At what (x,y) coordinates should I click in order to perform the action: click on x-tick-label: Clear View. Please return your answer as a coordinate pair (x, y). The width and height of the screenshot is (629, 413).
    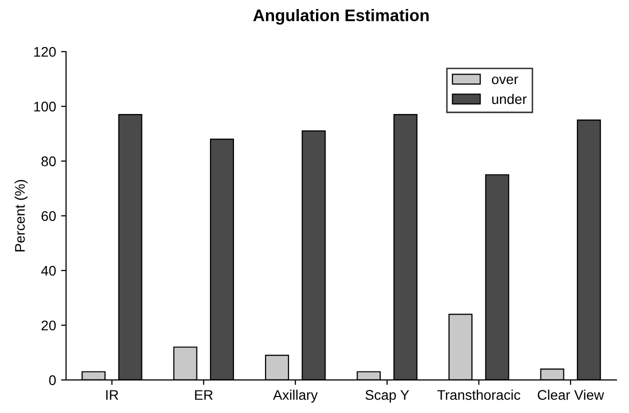
    Looking at the image, I should click on (571, 395).